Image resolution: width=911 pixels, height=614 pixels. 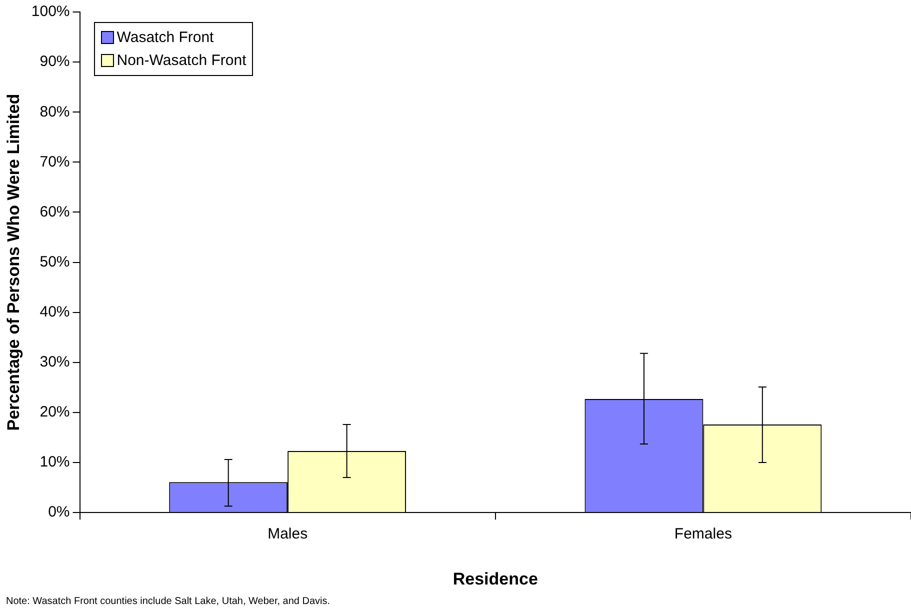 What do you see at coordinates (165, 37) in the screenshot?
I see `legend-label: Wasatch Front` at bounding box center [165, 37].